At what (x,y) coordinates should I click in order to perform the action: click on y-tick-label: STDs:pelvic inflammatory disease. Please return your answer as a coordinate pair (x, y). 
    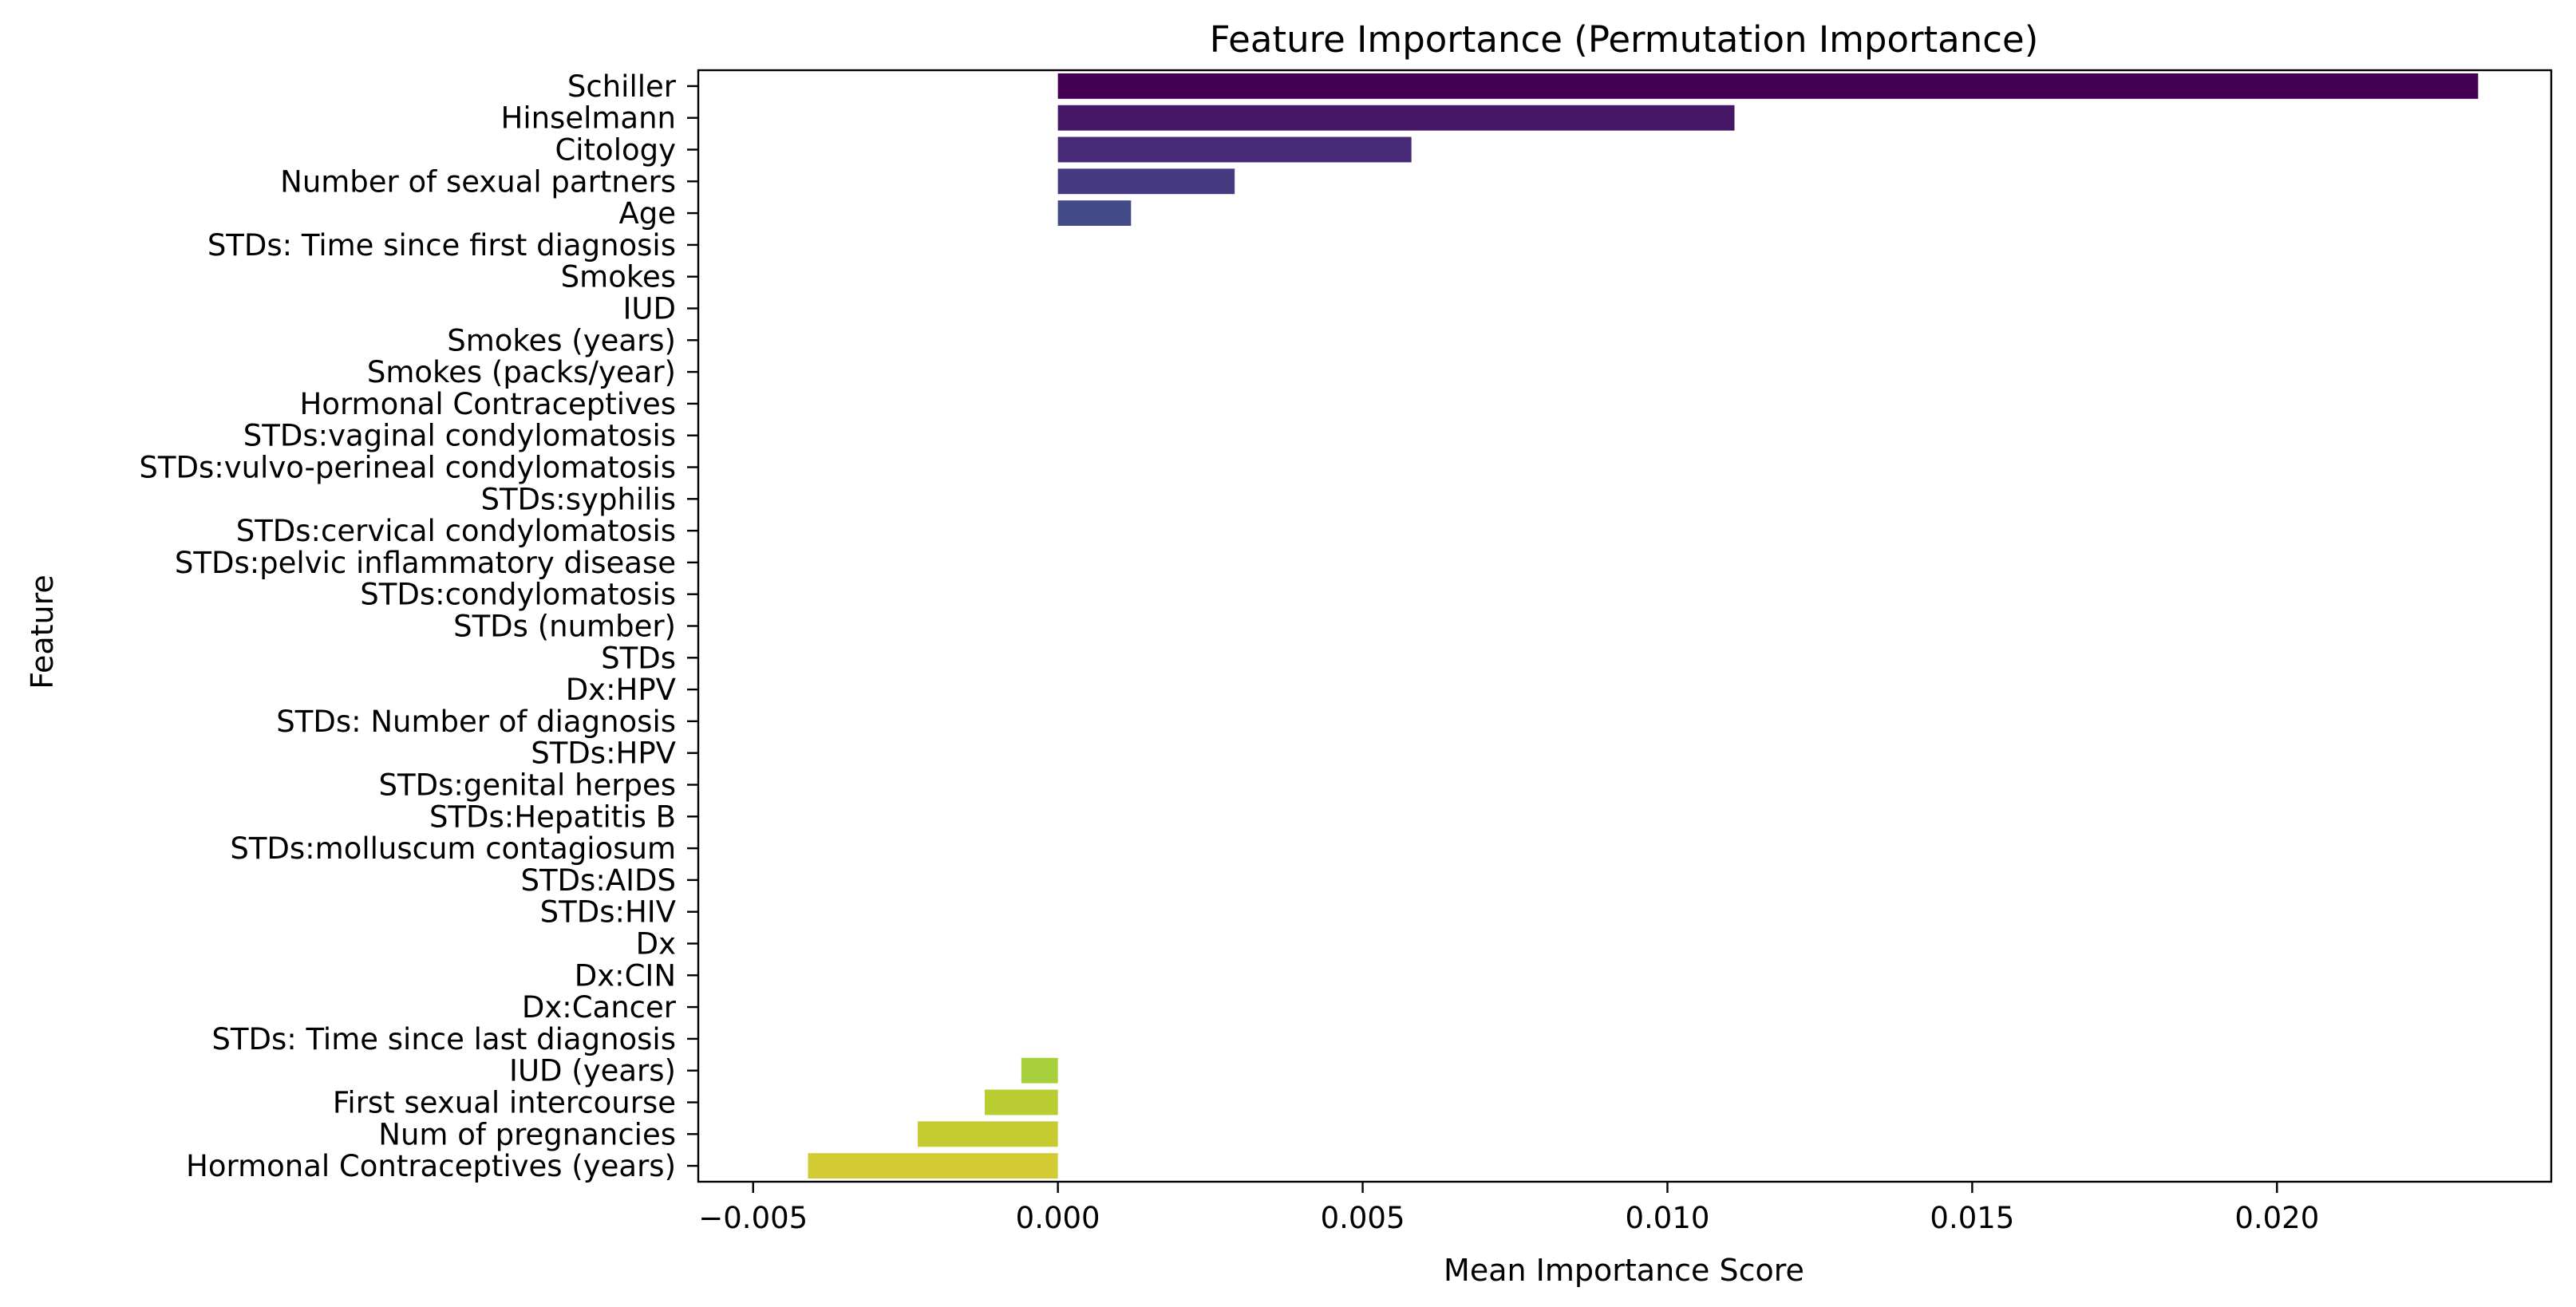
    Looking at the image, I should click on (425, 563).